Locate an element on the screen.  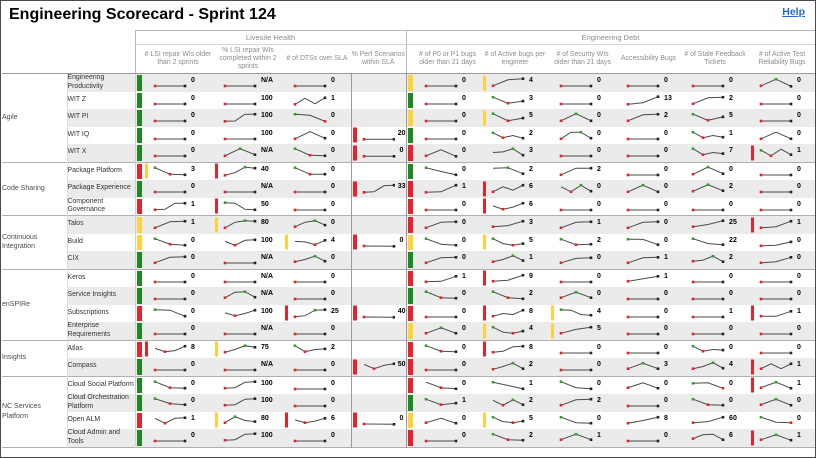
warning-flag-yellow is located at coordinates (216, 420).